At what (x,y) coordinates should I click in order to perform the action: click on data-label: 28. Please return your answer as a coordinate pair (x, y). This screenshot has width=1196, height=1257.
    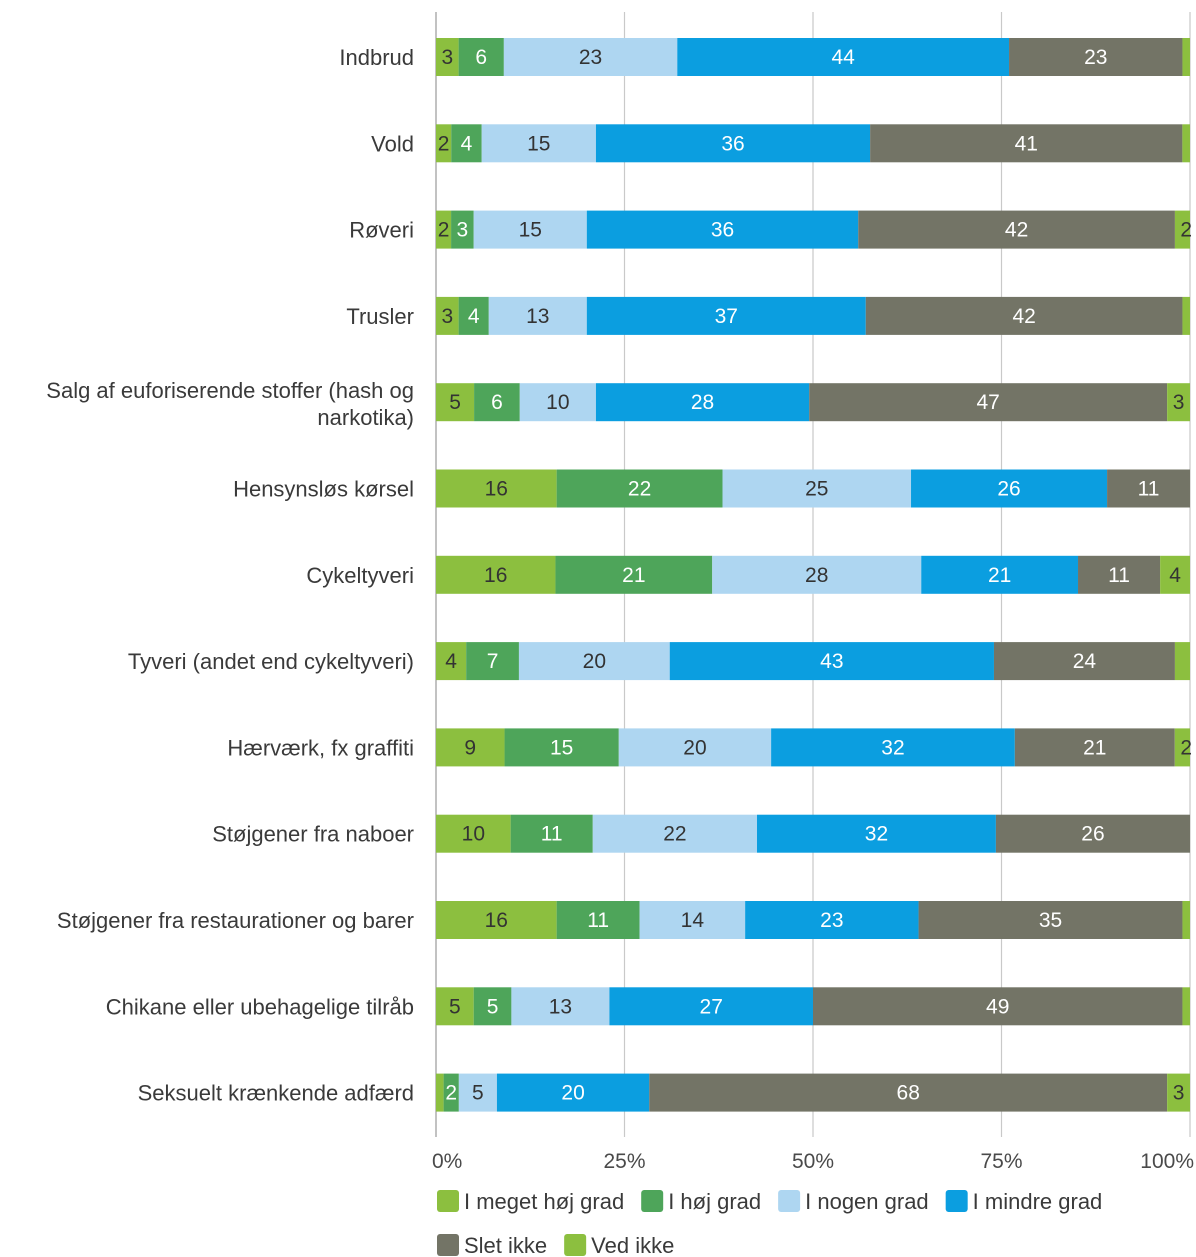
    Looking at the image, I should click on (702, 402).